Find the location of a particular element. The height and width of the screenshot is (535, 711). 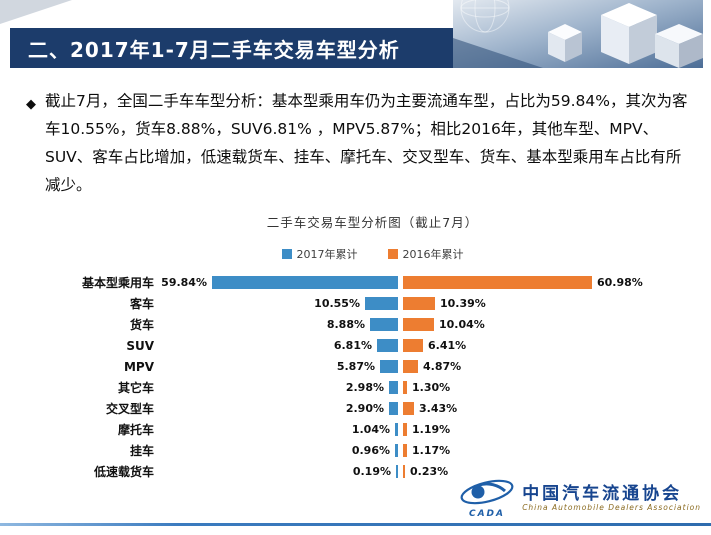

cada-abbreviation: CADA is located at coordinates (487, 514).